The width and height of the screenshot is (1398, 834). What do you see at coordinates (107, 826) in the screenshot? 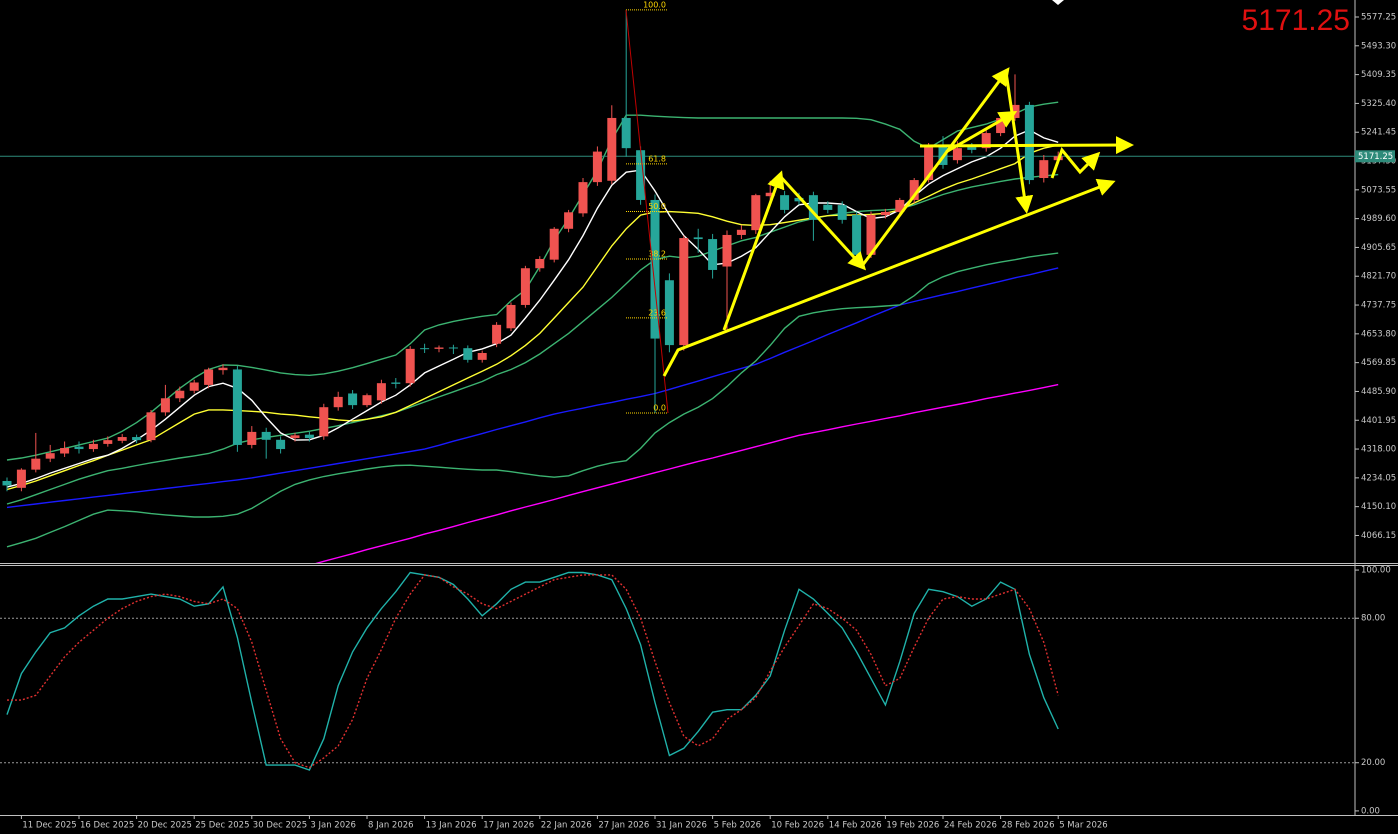
I see `x-tick-label: 16 Dec 2025` at bounding box center [107, 826].